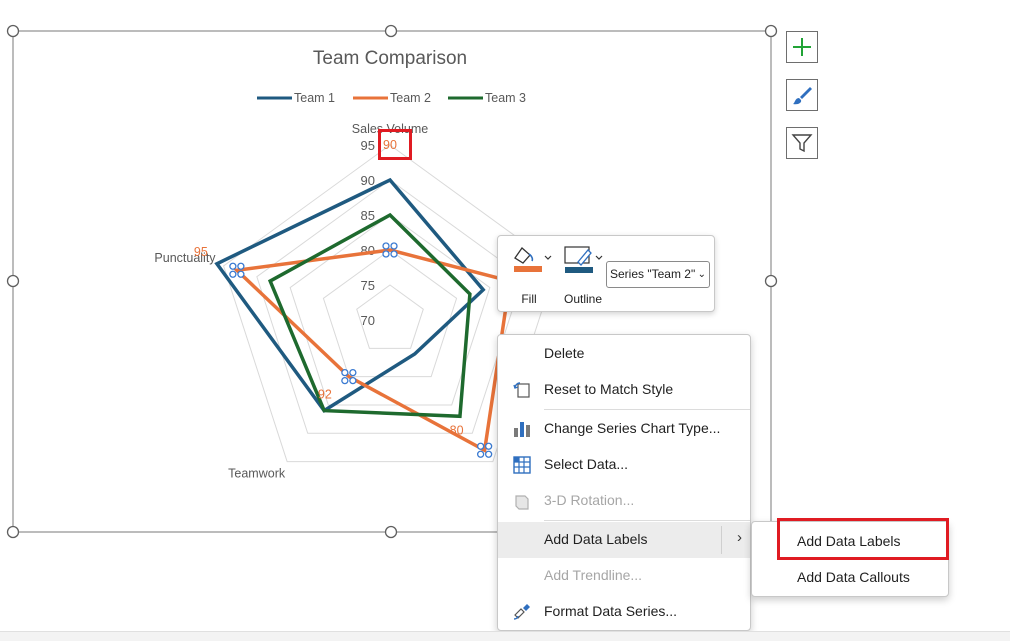  I want to click on series-select-dropdown: Series "Team 2" ⌄, so click(658, 274).